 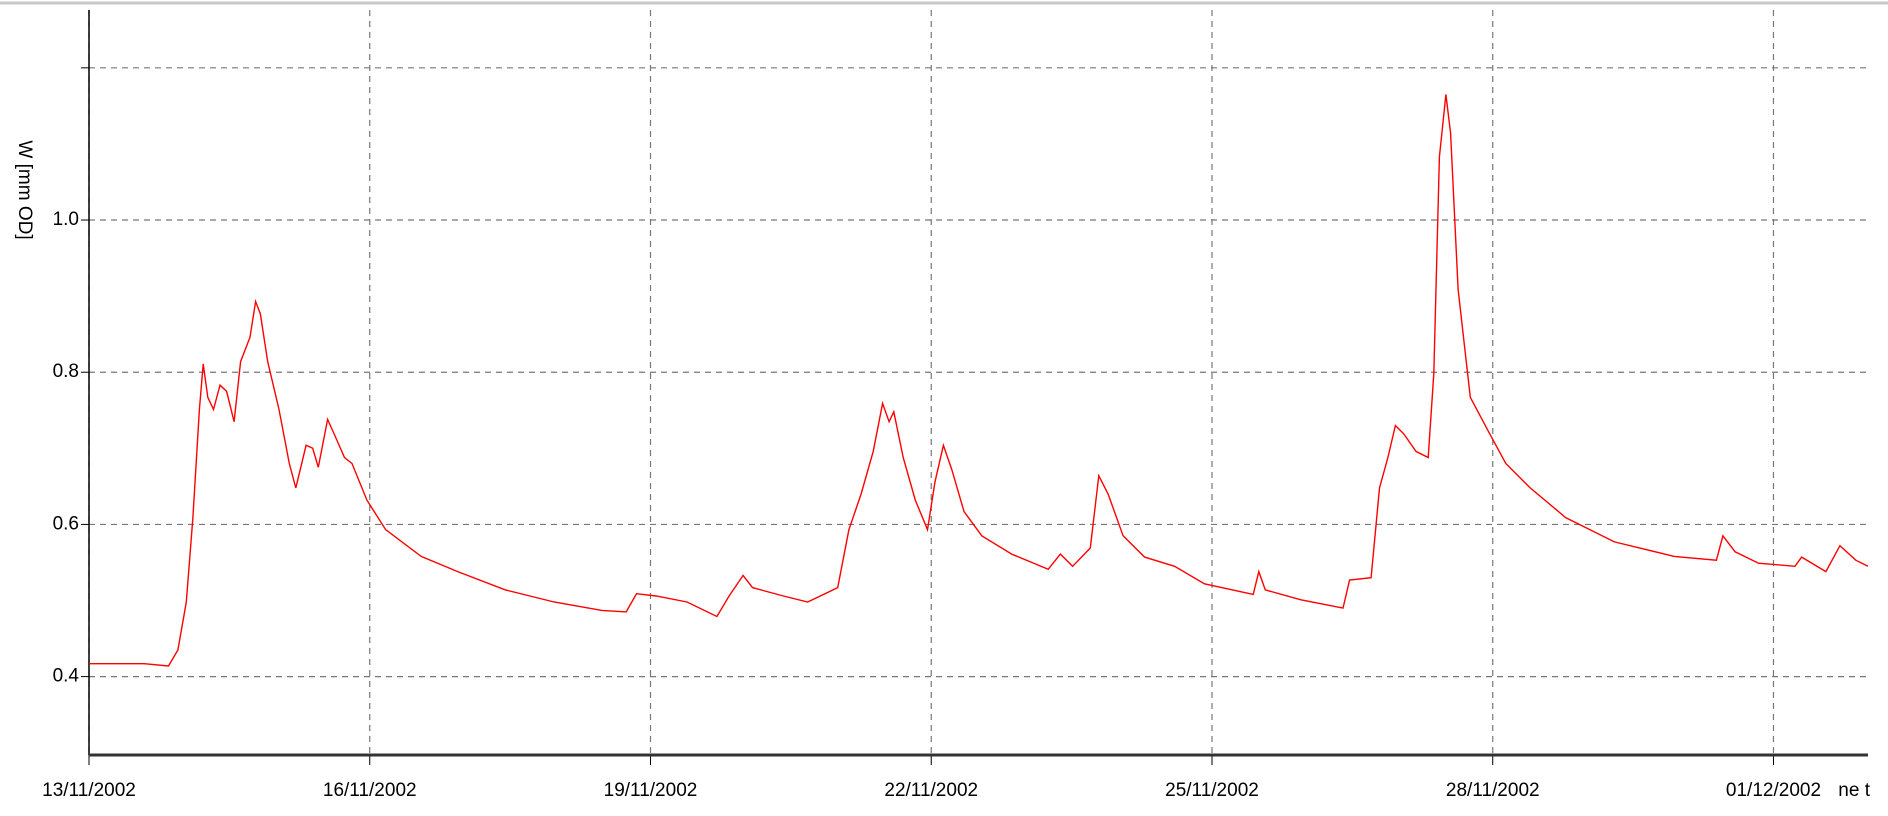 I want to click on x-tick-label: 25/11/2002, so click(x=1212, y=790).